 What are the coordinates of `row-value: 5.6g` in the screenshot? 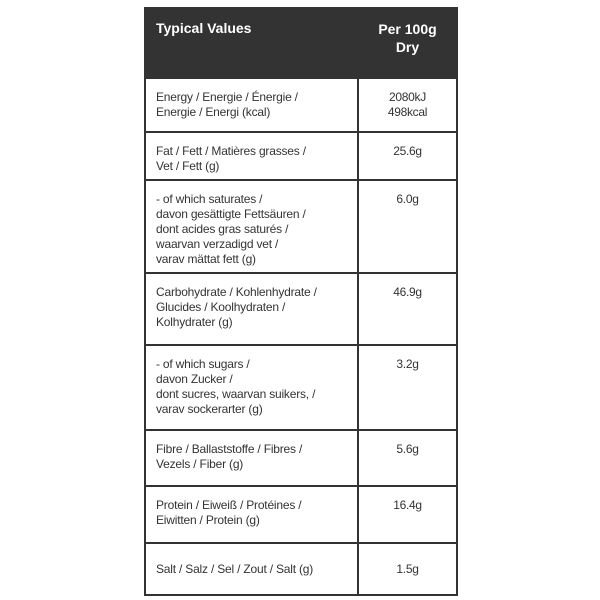 It's located at (407, 449).